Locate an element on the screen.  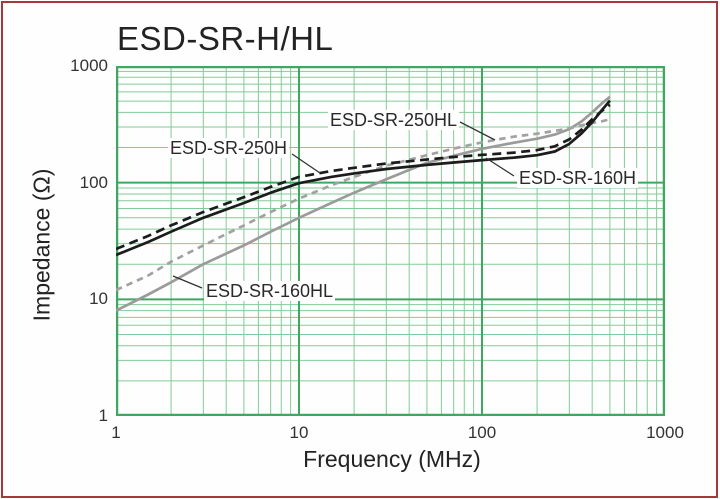
x-tick-label-10: 10 is located at coordinates (299, 432).